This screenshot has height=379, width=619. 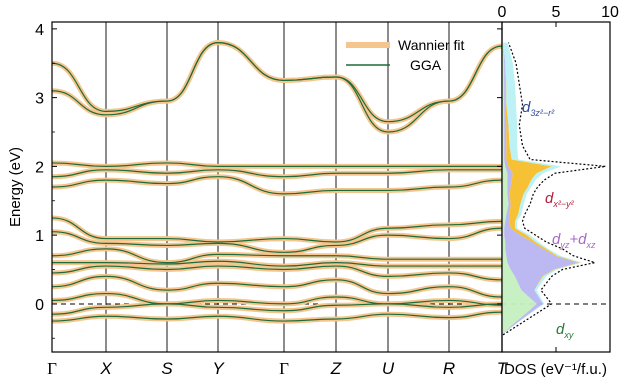 I want to click on dos-x-axis-title: DOS (eV⁻¹/f.u.), so click(x=555, y=369).